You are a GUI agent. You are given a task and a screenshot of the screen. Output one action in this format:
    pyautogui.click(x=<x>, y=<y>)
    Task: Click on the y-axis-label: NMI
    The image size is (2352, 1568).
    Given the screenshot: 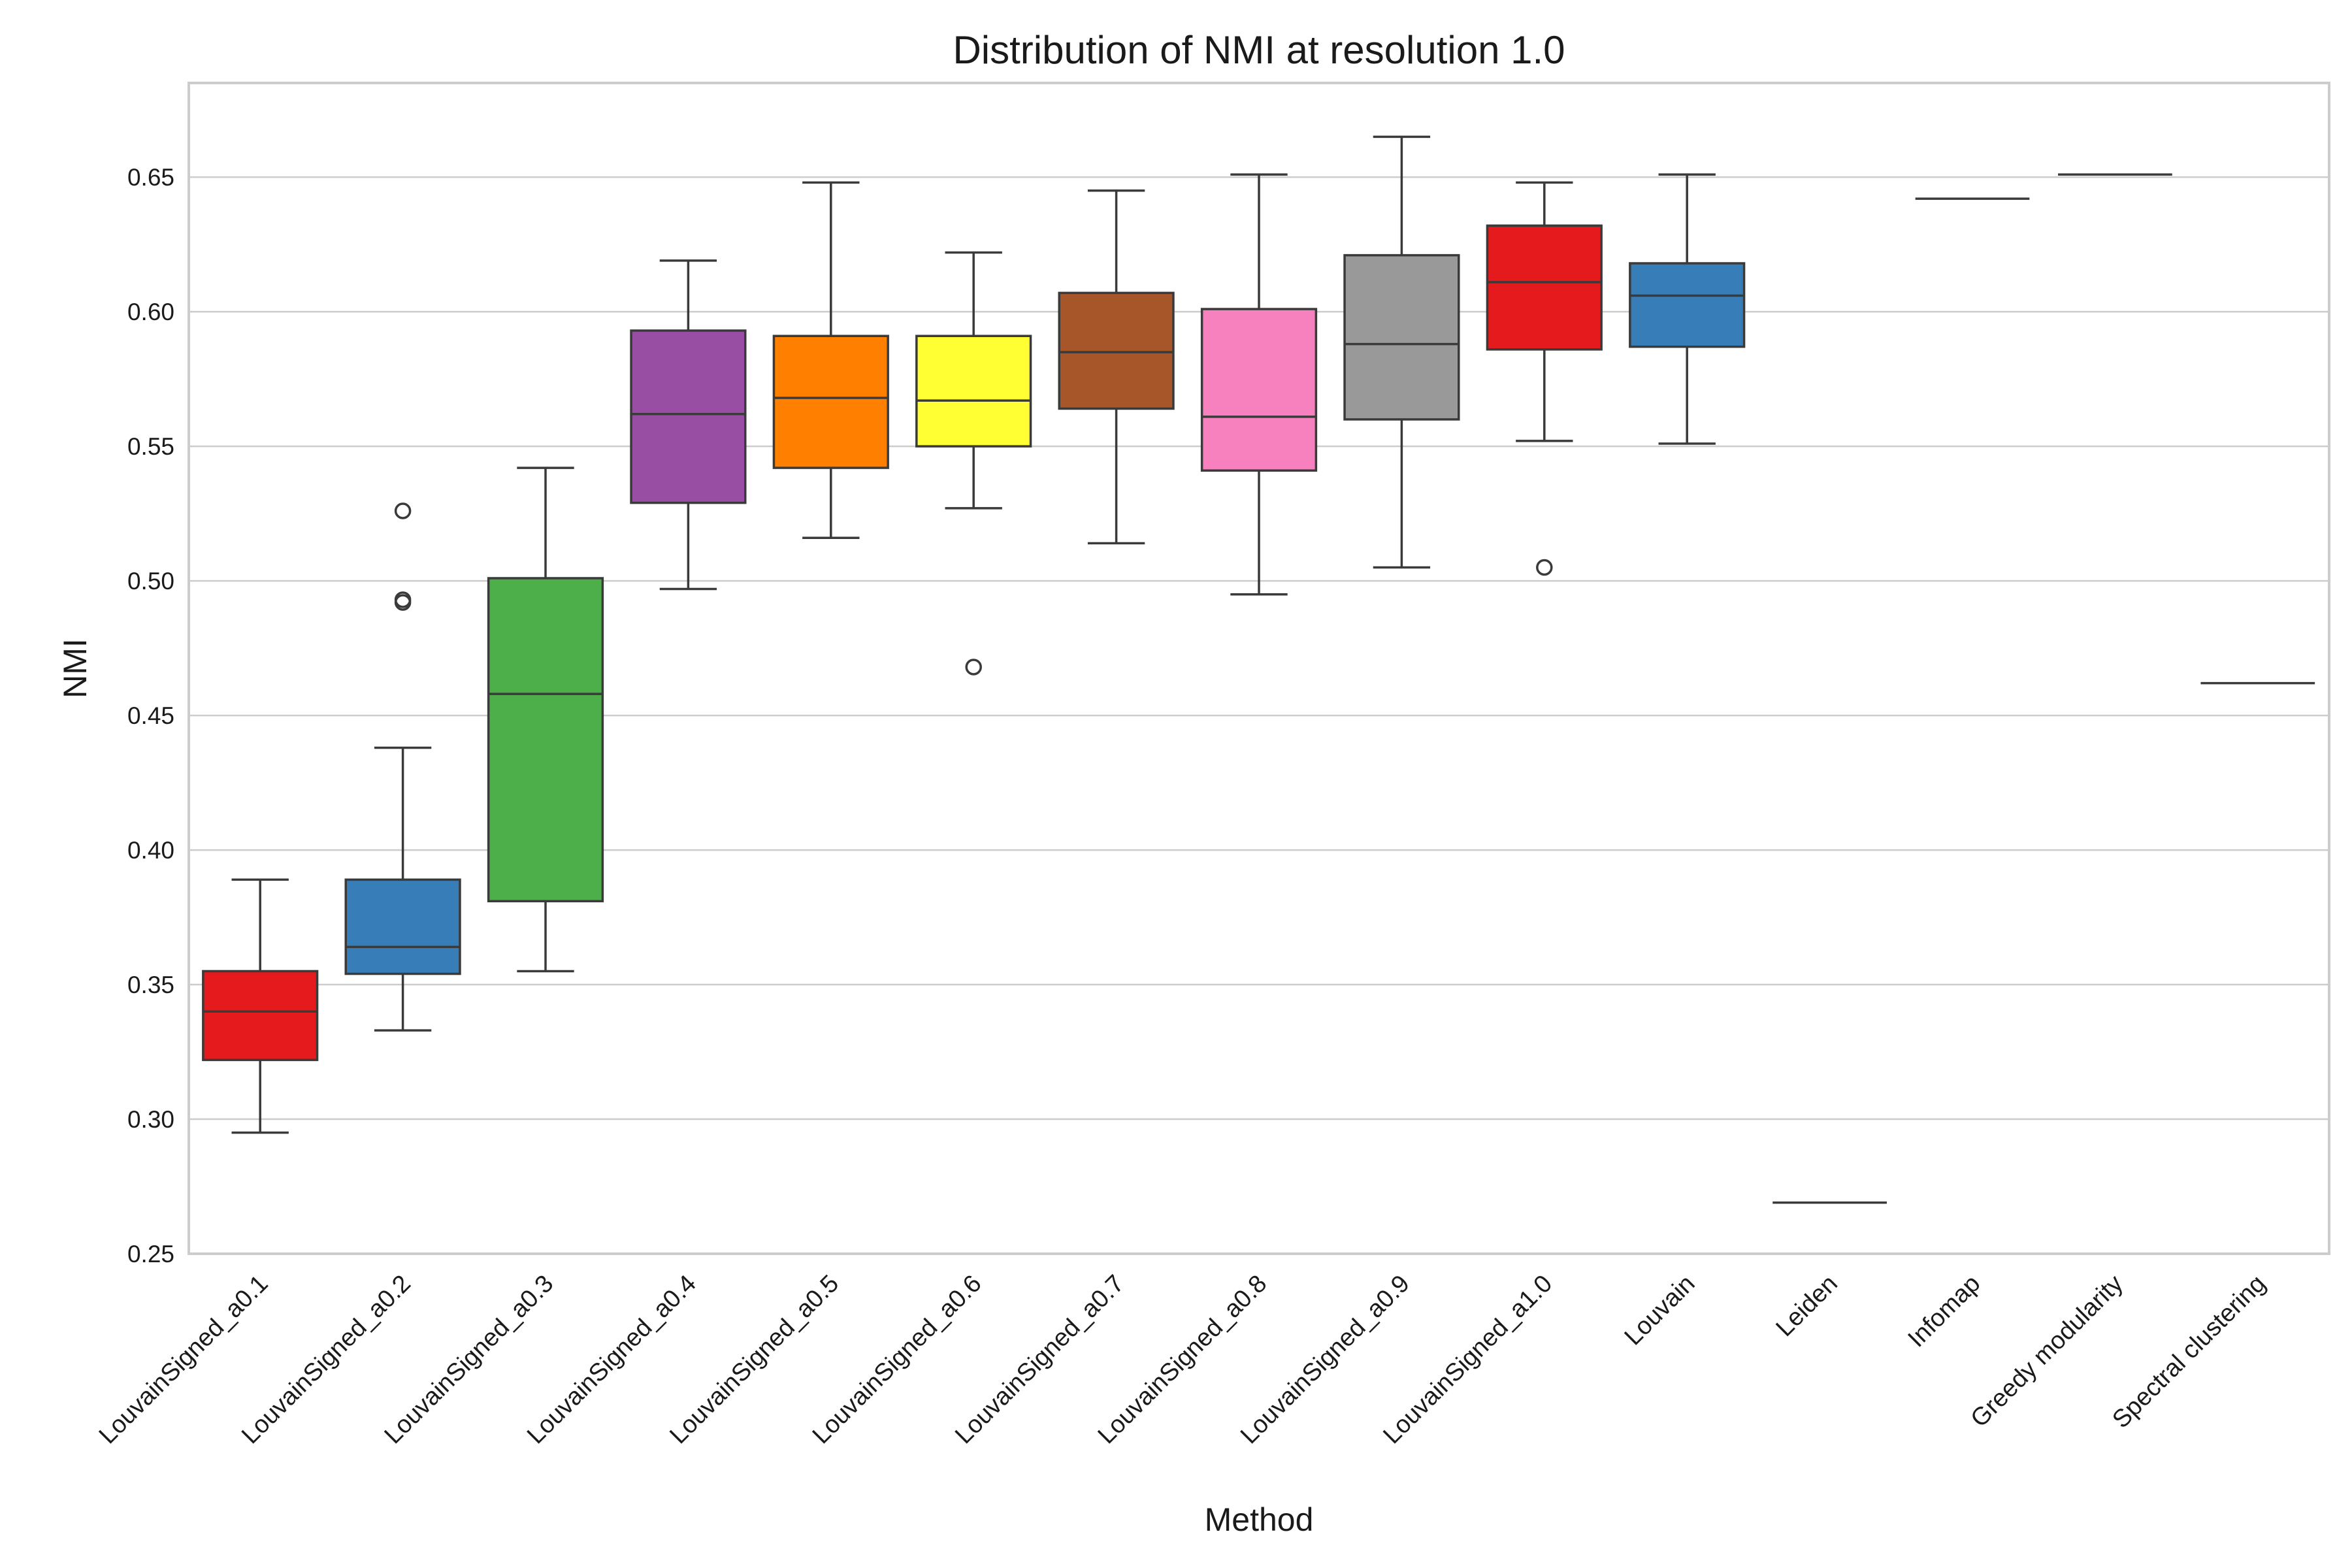 What is the action you would take?
    pyautogui.click(x=75, y=668)
    